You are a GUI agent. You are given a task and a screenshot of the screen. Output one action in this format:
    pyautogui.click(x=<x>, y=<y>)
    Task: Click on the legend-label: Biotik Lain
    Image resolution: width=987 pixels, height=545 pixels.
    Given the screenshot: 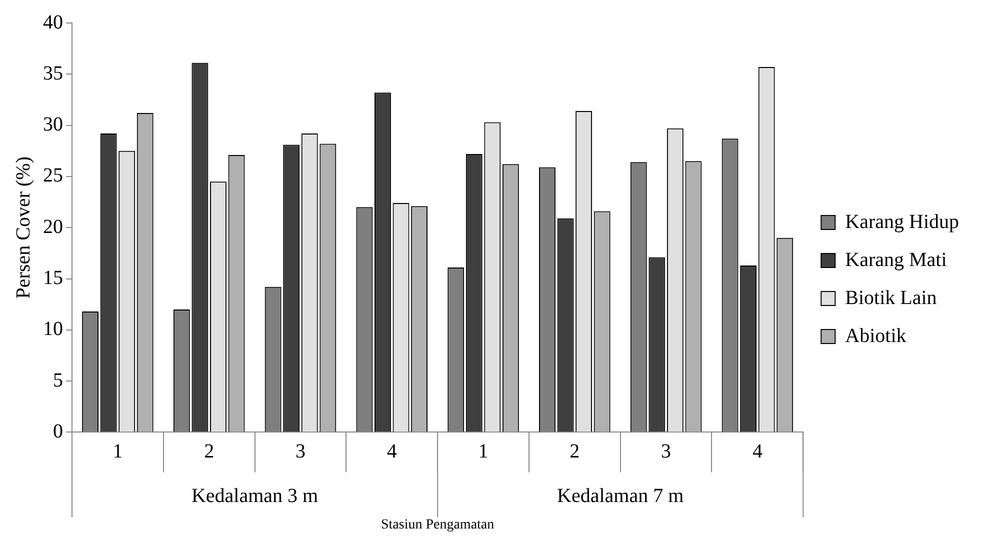 What is the action you would take?
    pyautogui.click(x=891, y=297)
    